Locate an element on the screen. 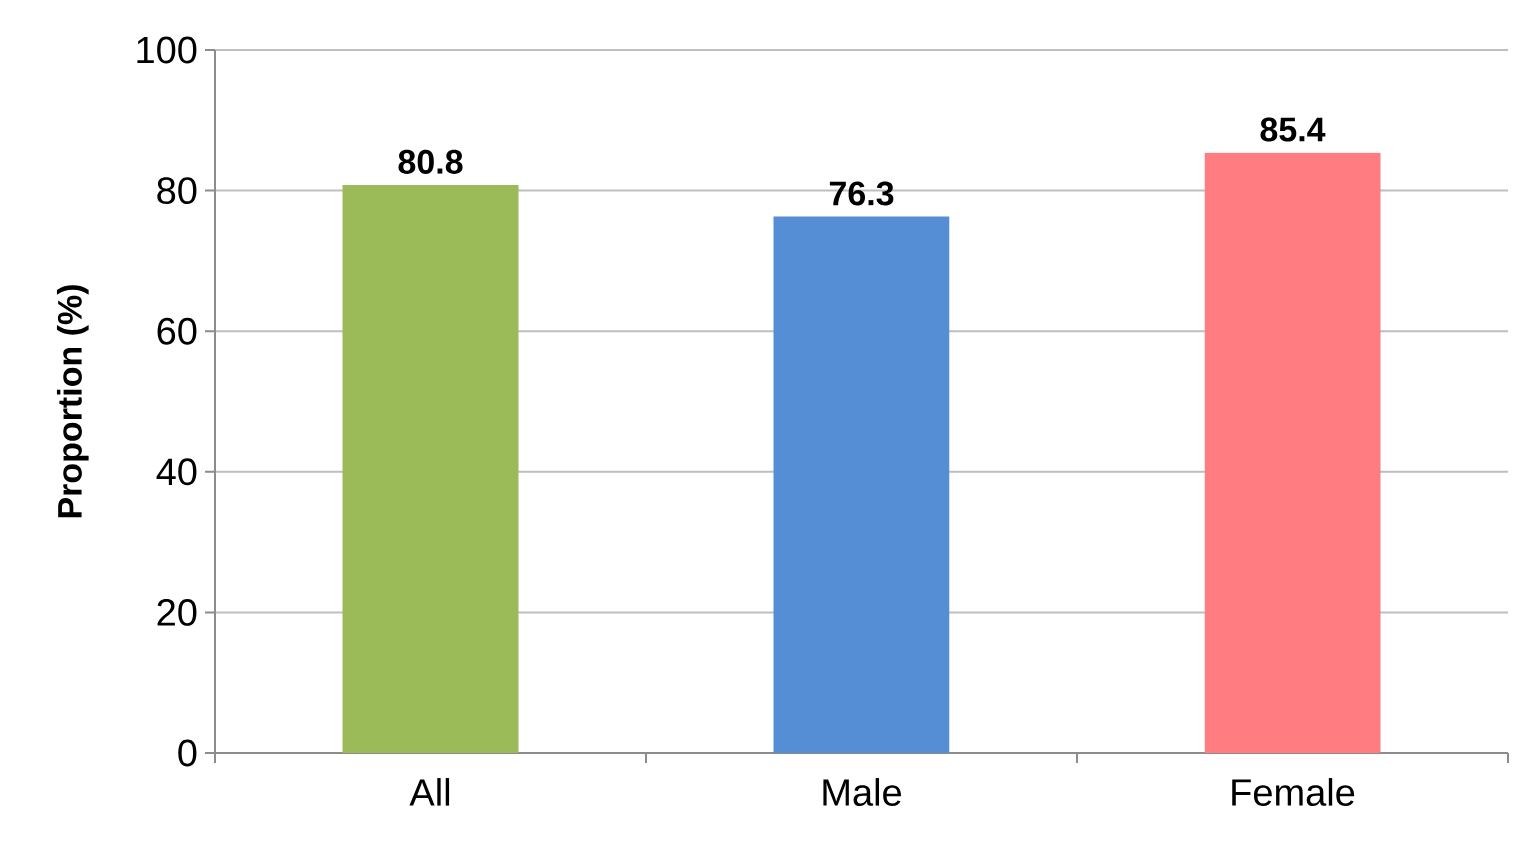  x-tick-label: All is located at coordinates (429, 792).